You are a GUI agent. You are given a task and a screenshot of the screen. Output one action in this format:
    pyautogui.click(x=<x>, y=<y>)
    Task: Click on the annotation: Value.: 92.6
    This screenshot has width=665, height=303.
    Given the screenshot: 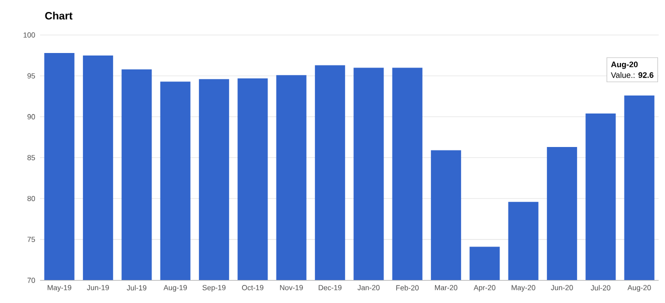 What is the action you would take?
    pyautogui.click(x=632, y=75)
    